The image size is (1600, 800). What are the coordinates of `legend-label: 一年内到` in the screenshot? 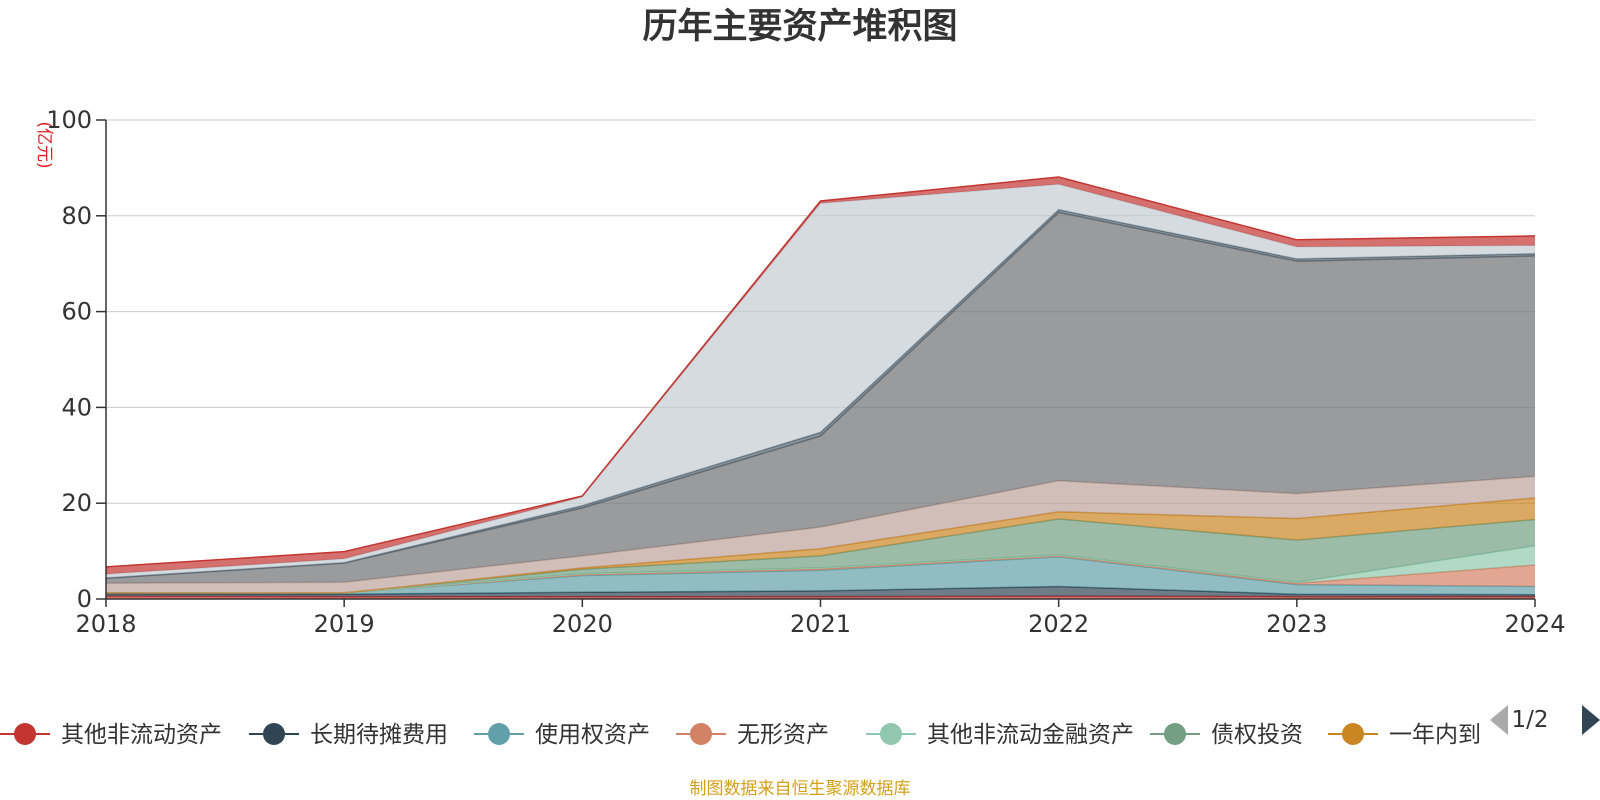 It's located at (1435, 735).